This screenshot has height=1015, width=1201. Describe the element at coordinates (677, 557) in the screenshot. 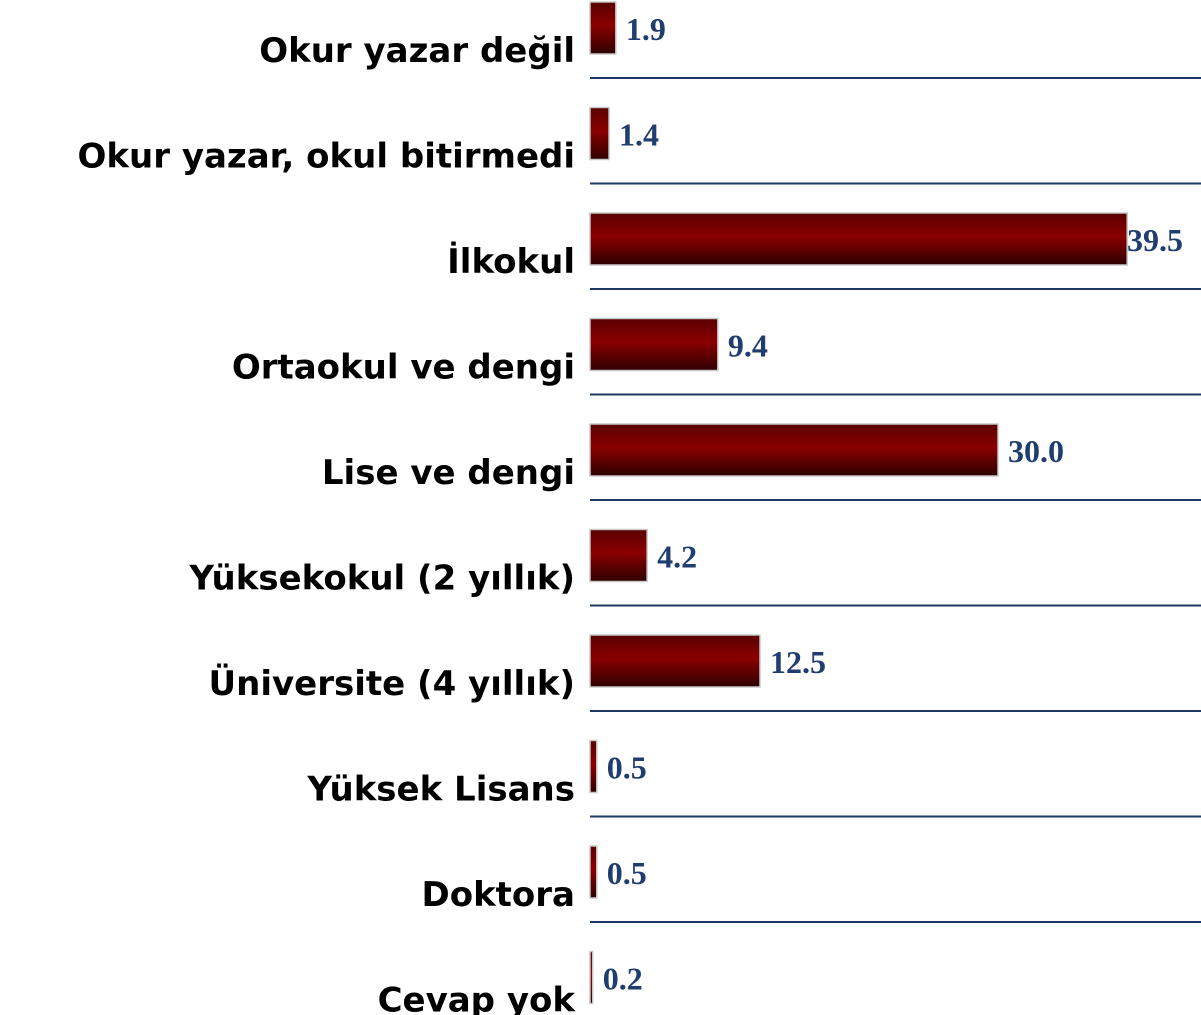

I see `value-label: 4.2` at that location.